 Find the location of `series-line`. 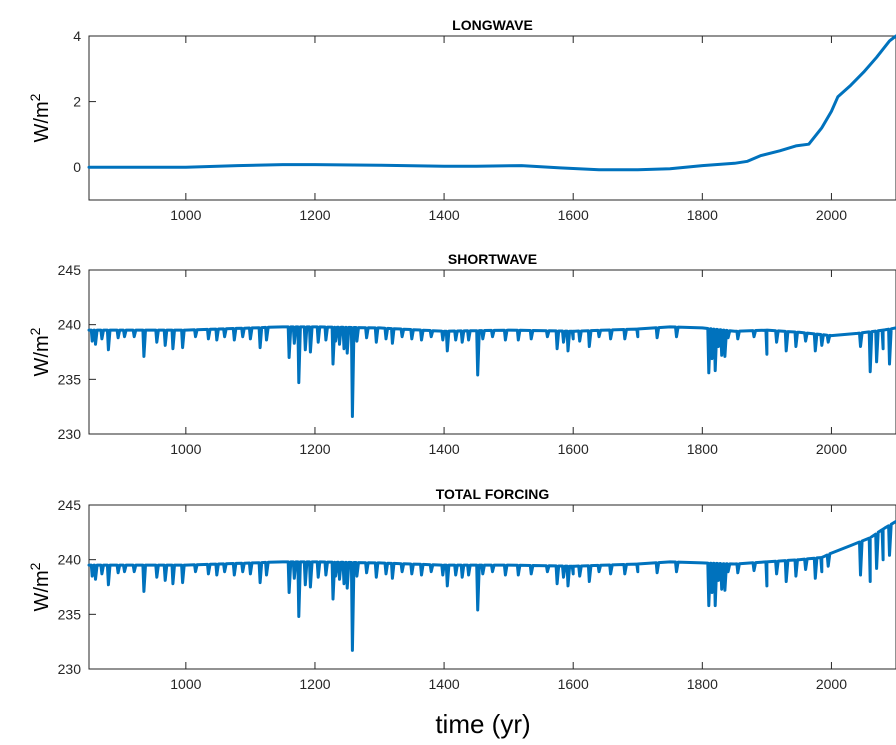

series-line is located at coordinates (491, 371).